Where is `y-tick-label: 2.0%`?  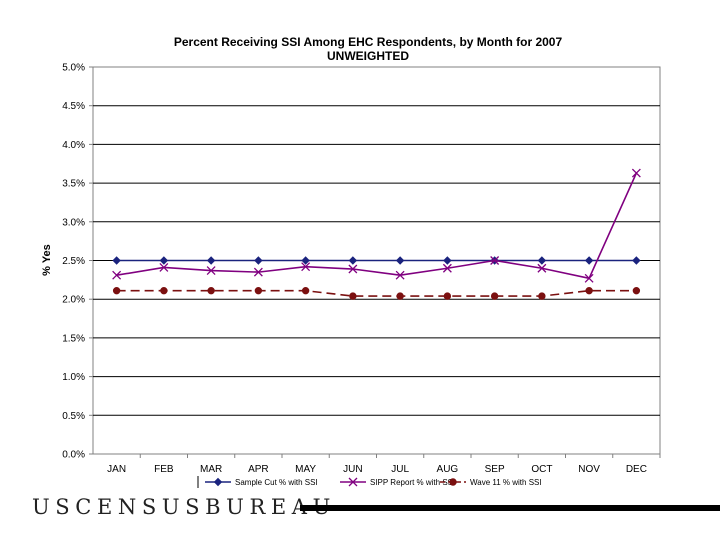 y-tick-label: 2.0% is located at coordinates (73, 300).